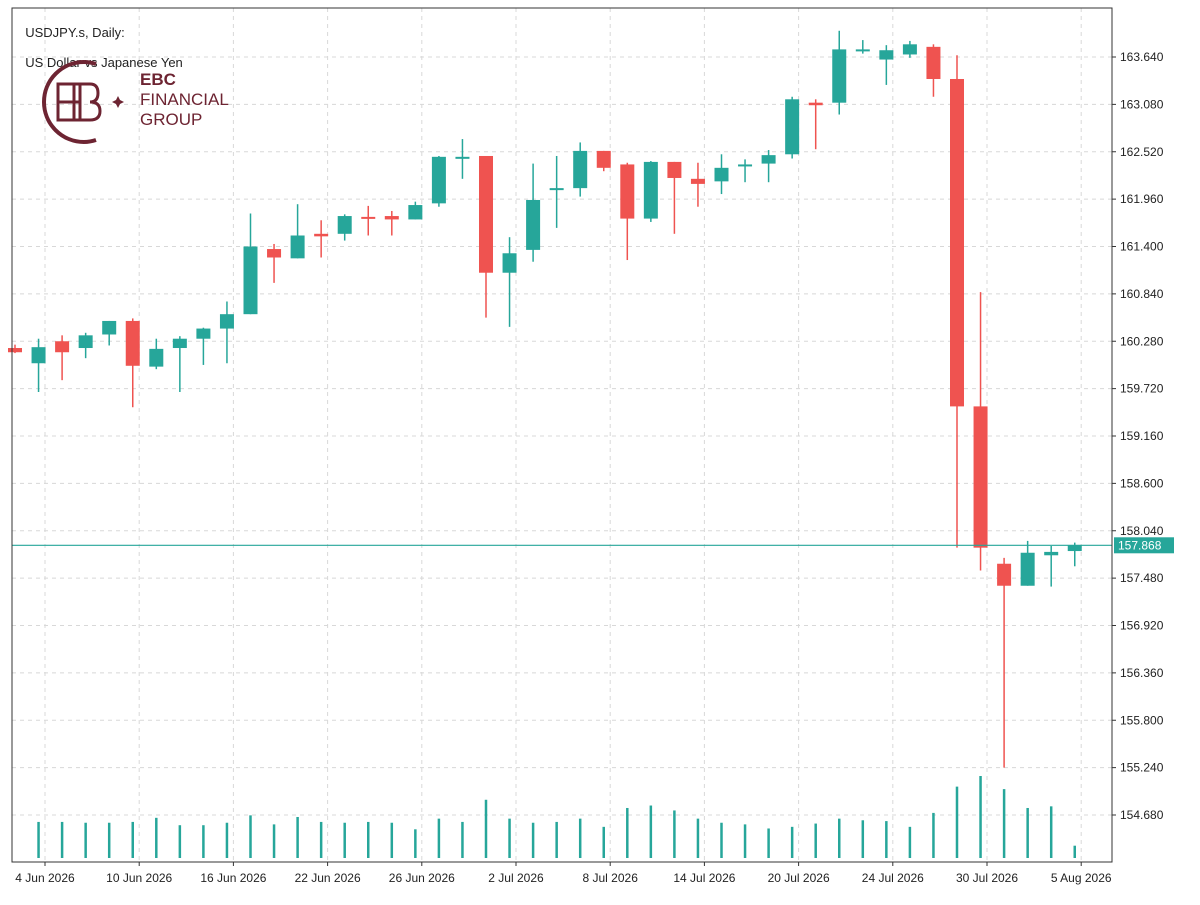 The image size is (1200, 905). I want to click on ebc-logo: EBC FINANCIAL GROUP, so click(153, 105).